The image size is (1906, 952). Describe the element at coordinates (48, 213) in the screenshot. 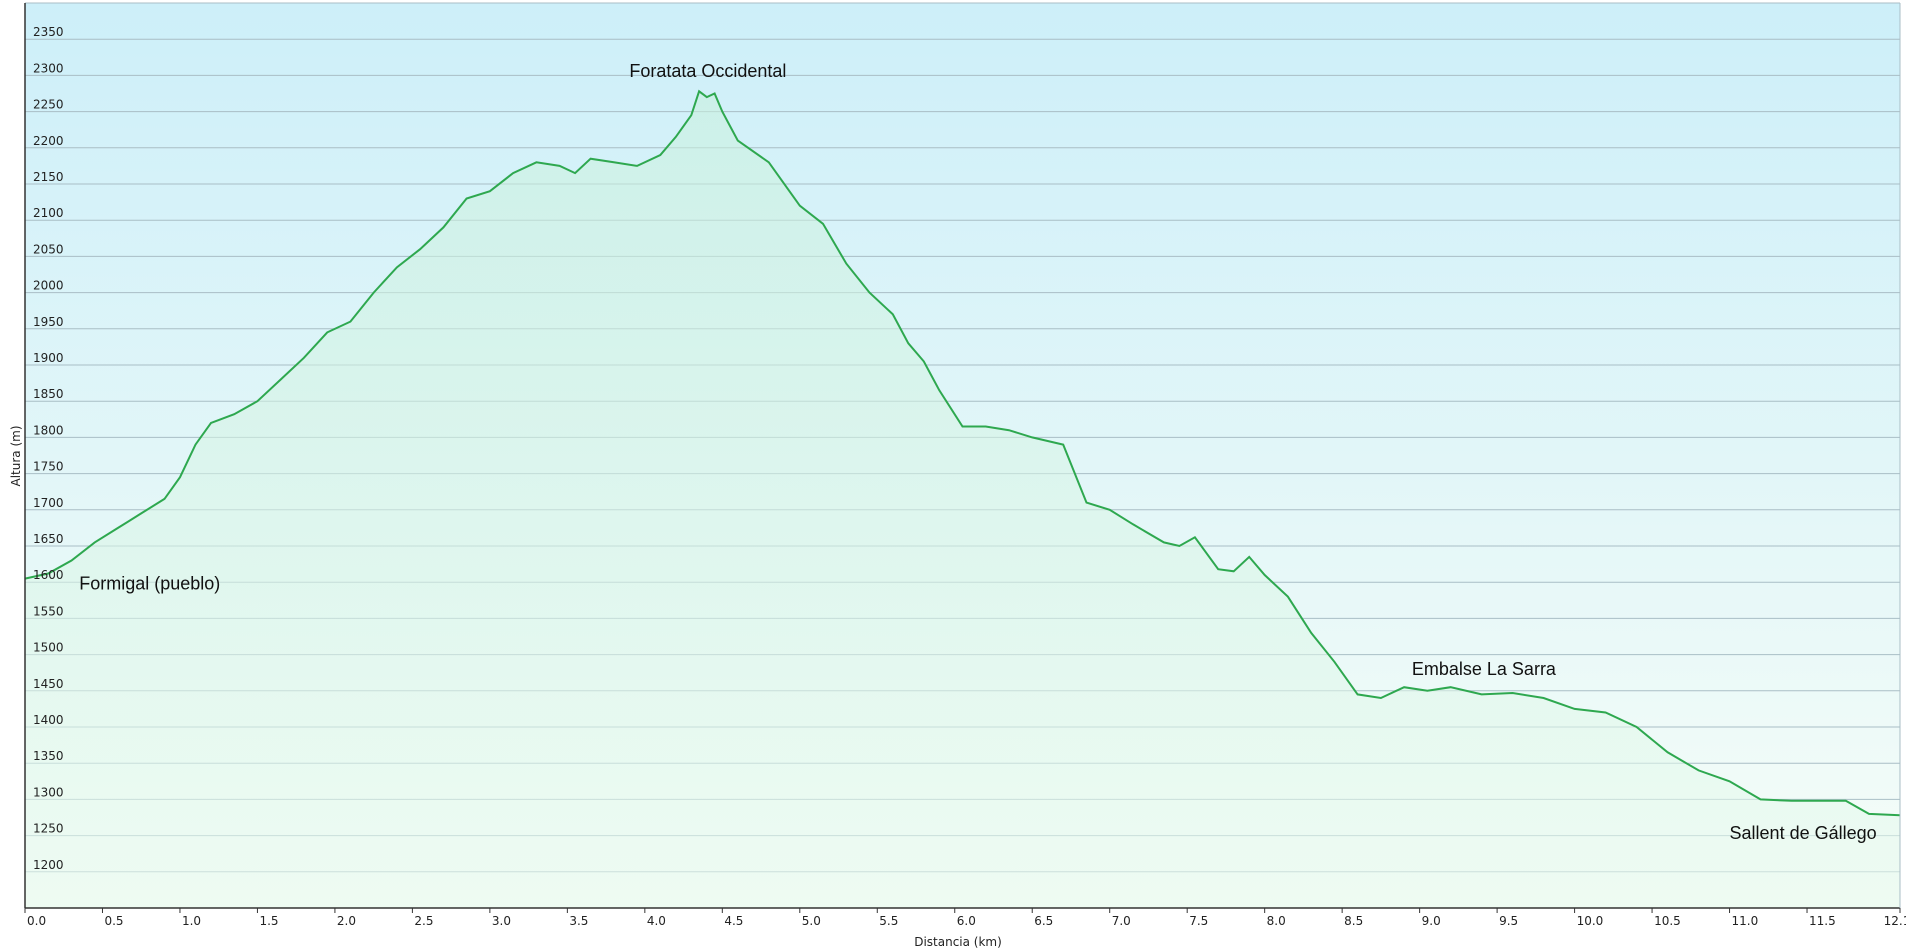

I see `y-tick-label: 2100` at that location.